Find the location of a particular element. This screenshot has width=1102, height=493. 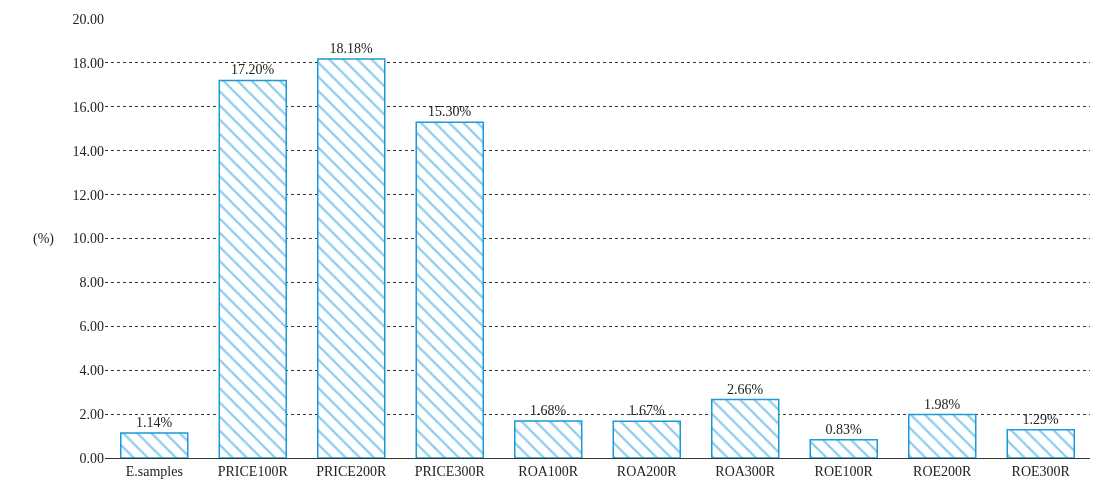

y-tick-label: 12.00 is located at coordinates (88, 195).